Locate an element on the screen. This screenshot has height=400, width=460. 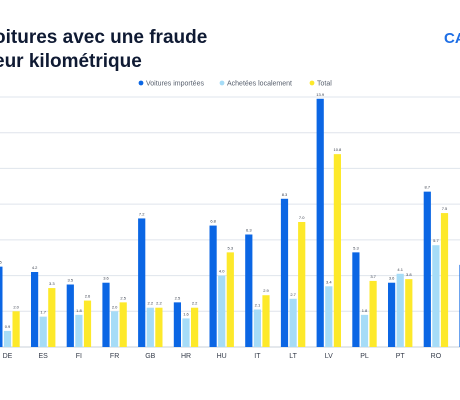
x-tick-label: GB is located at coordinates (150, 356).